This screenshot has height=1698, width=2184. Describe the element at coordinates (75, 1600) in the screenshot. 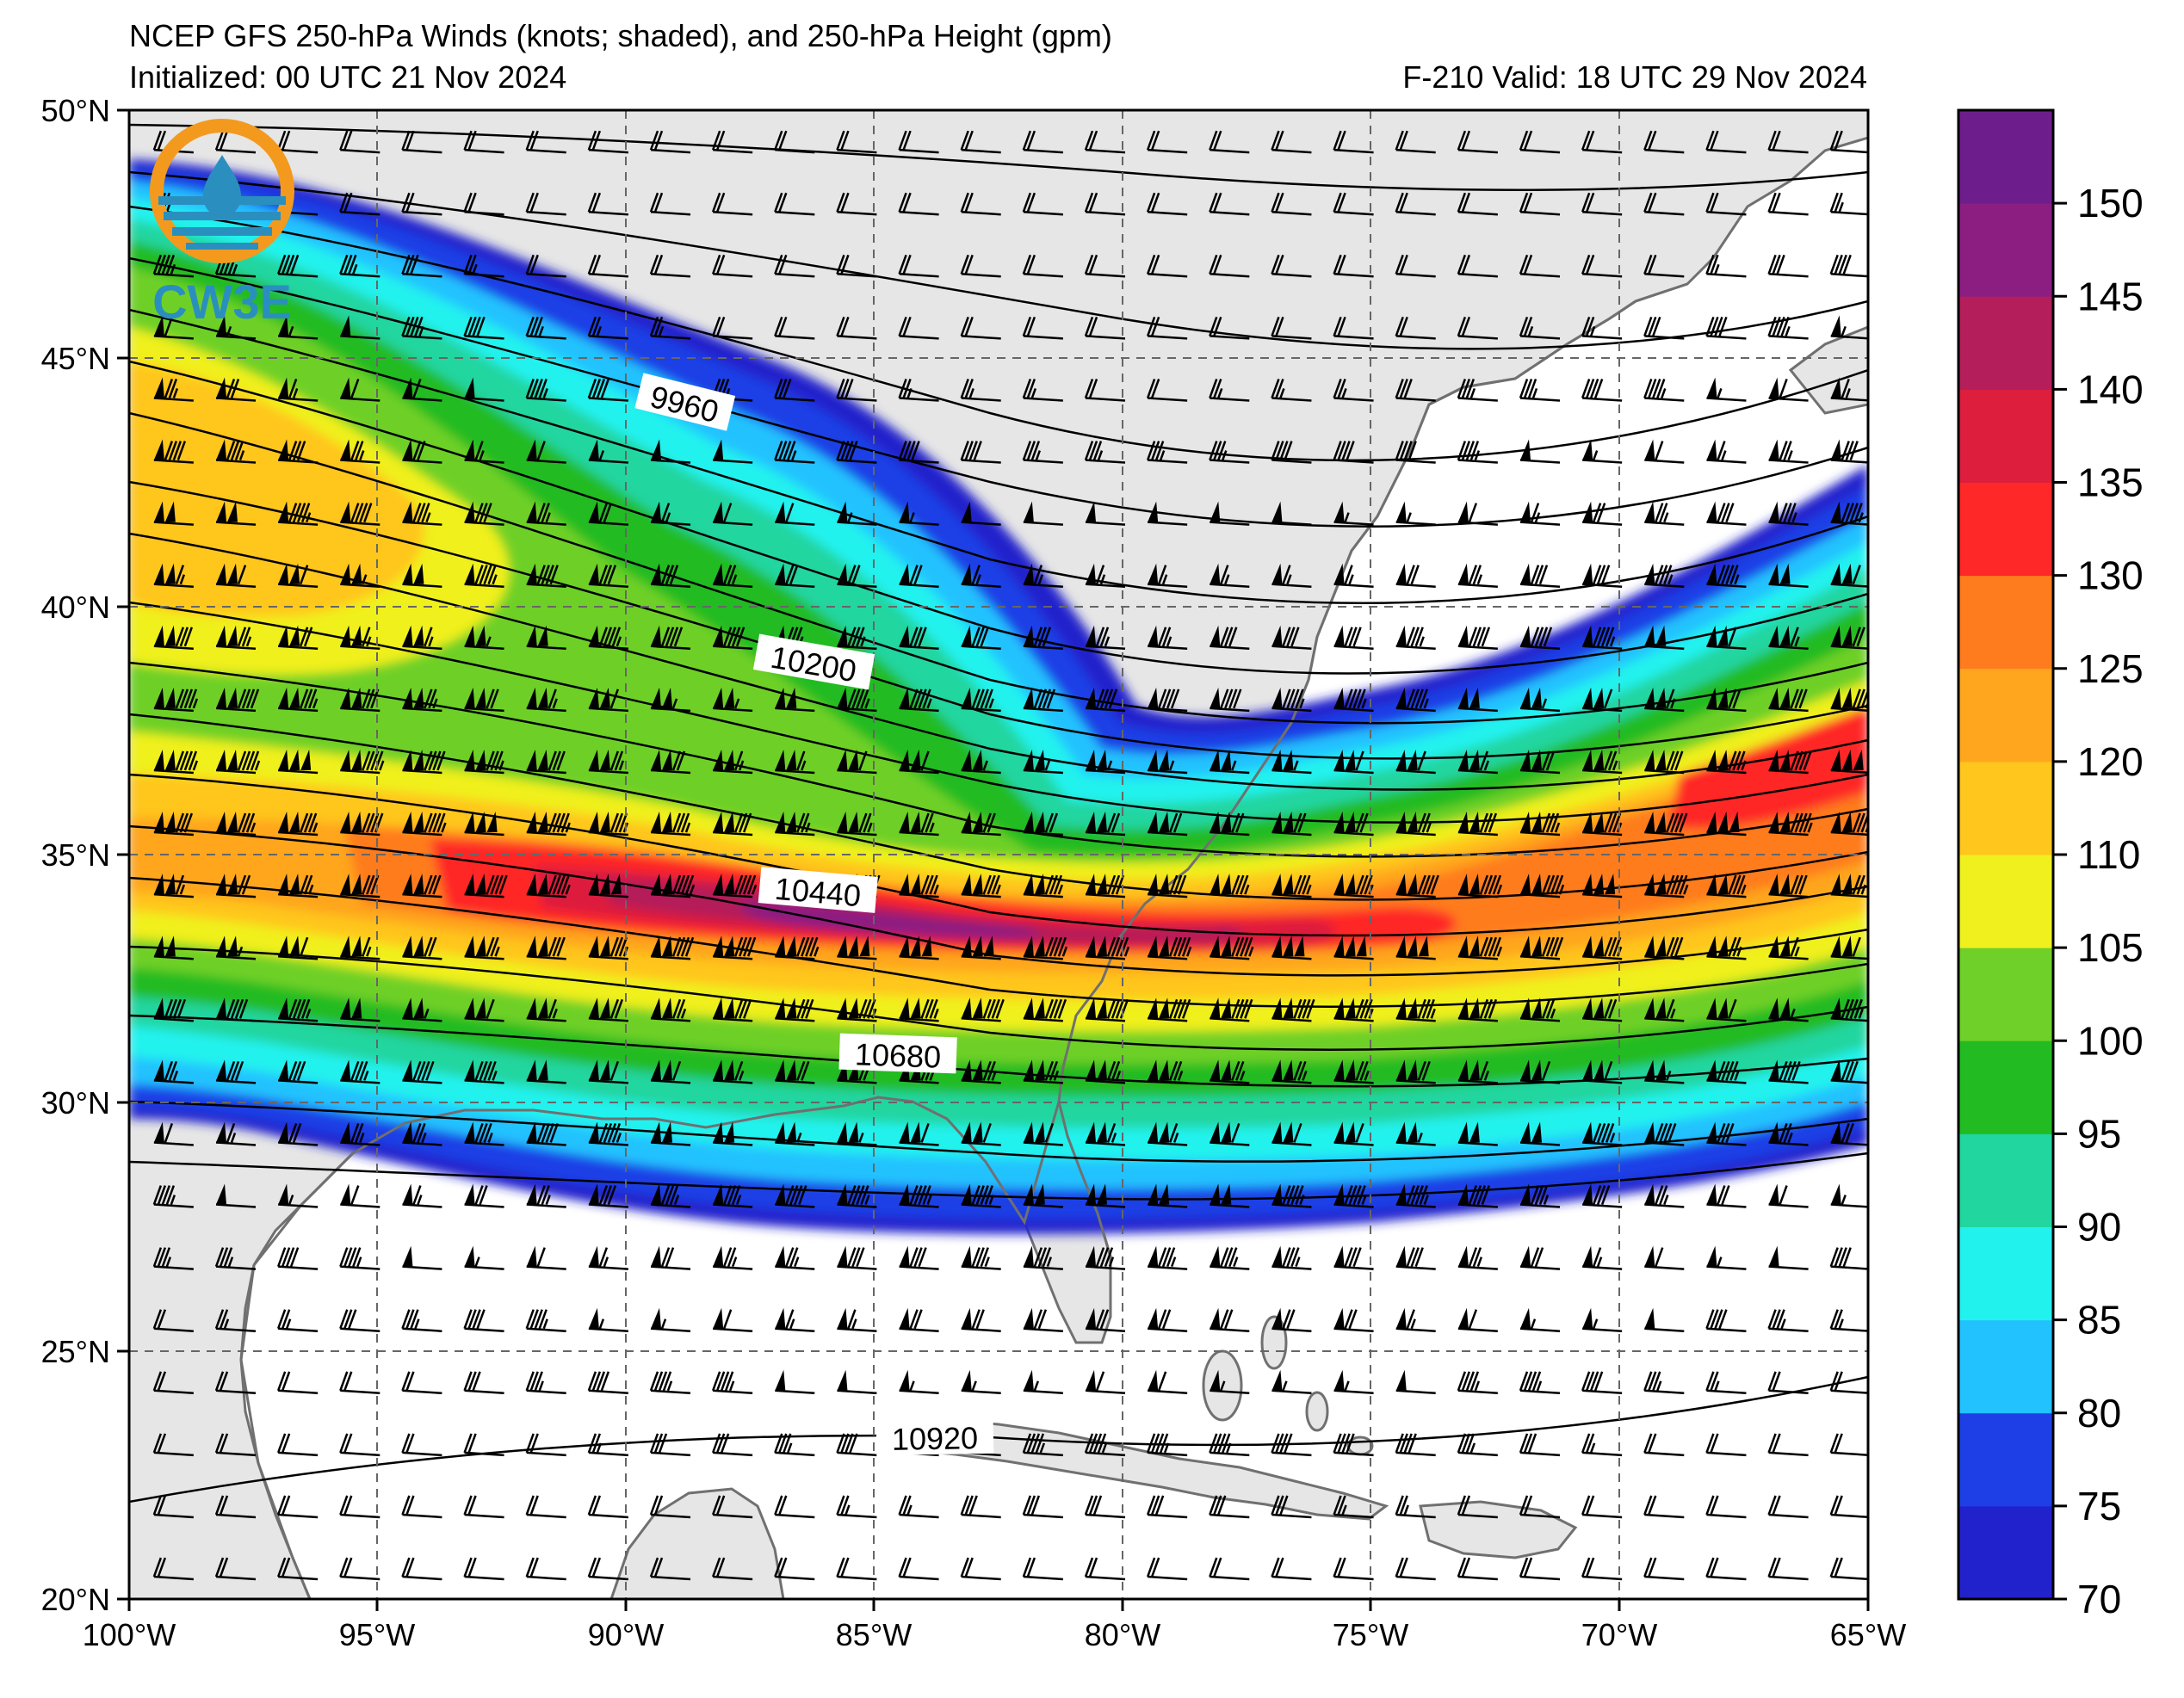

I see `lat-tick-label: 20°N` at that location.